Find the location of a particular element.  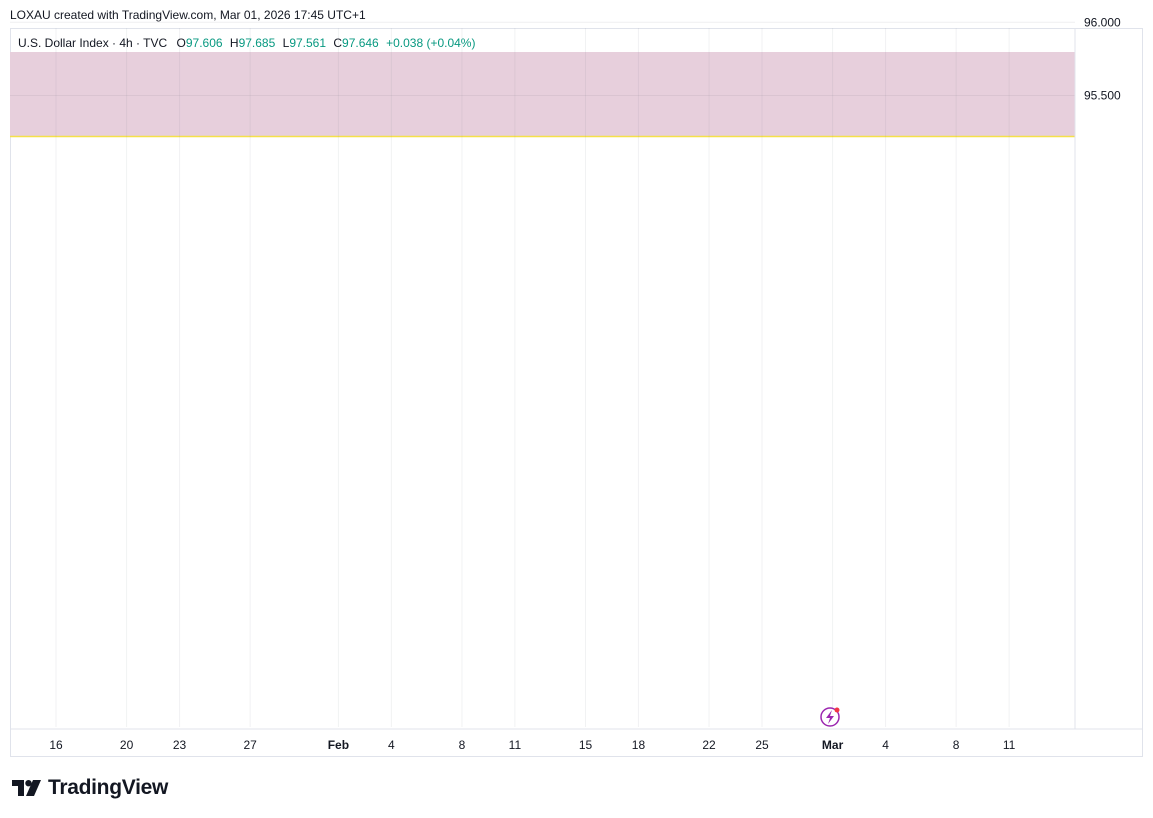

time-tick-label: Mar is located at coordinates (833, 745).